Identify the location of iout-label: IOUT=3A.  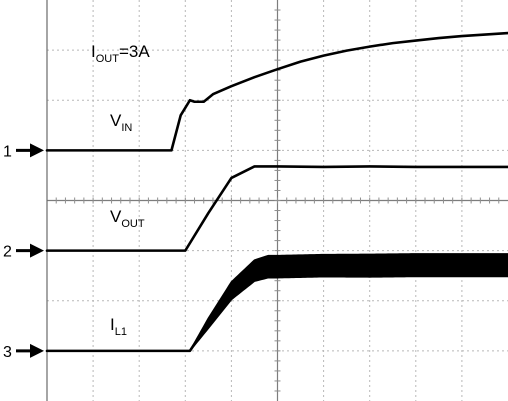
(120, 53).